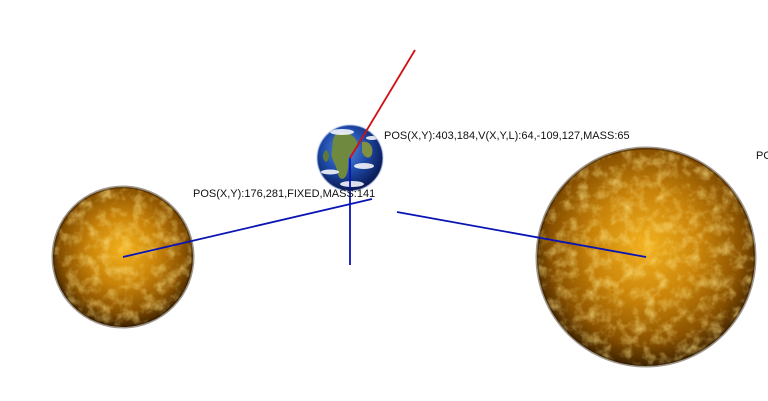 Image resolution: width=768 pixels, height=401 pixels. What do you see at coordinates (284, 194) in the screenshot?
I see `sun-left-label: POS(X,Y):176,281,FIXED,MASS:141` at bounding box center [284, 194].